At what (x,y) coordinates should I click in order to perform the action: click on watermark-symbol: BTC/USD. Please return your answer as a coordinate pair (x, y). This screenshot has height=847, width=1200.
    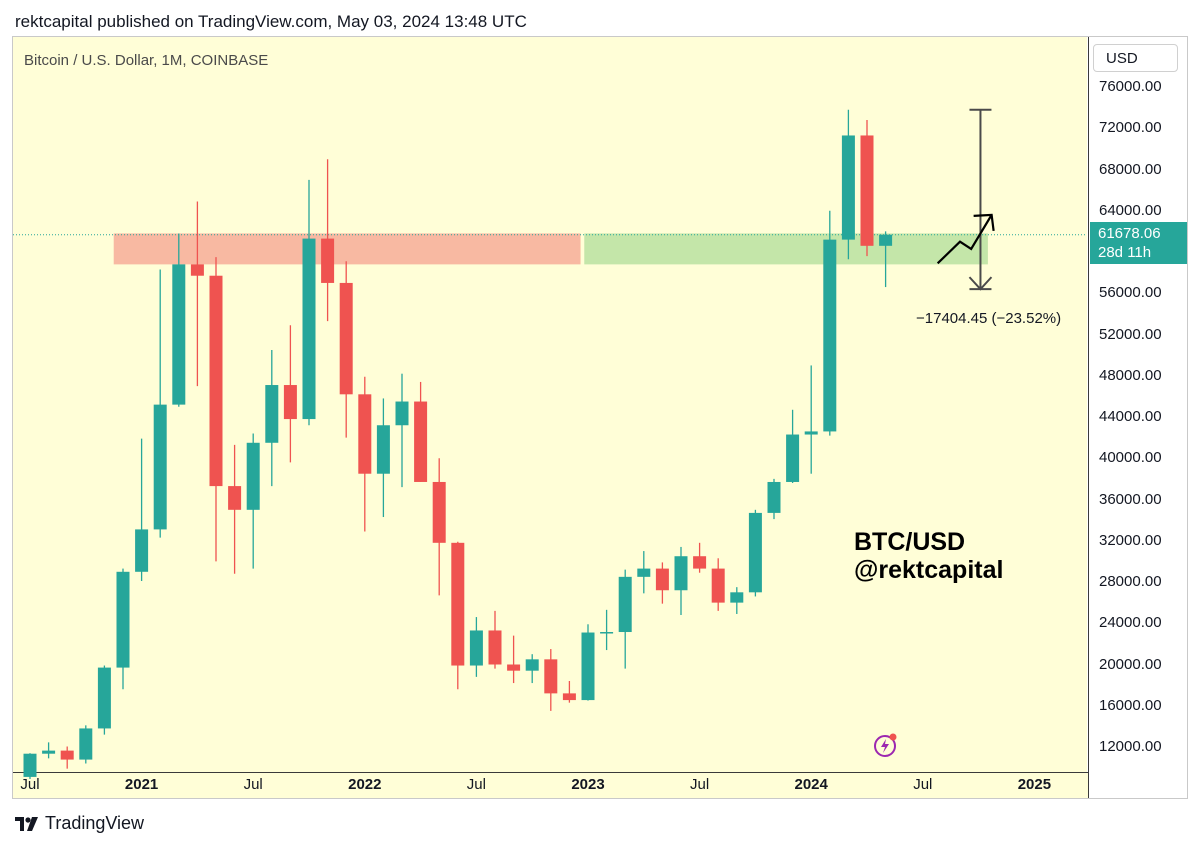
    Looking at the image, I should click on (910, 542).